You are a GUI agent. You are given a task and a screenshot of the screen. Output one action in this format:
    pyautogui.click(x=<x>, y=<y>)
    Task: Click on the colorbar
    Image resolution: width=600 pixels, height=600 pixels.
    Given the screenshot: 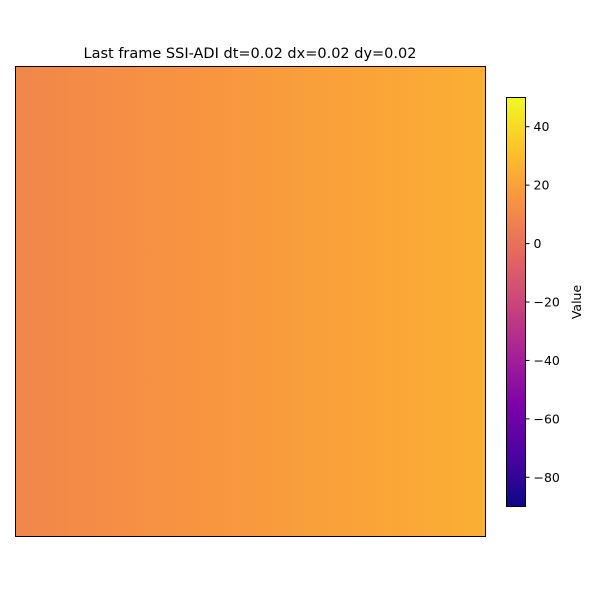 What is the action you would take?
    pyautogui.click(x=516, y=302)
    